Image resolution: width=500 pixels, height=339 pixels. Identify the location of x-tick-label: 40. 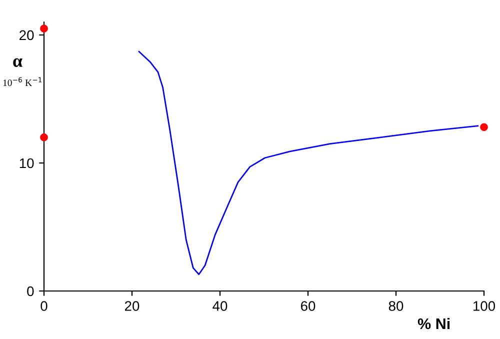
(220, 306).